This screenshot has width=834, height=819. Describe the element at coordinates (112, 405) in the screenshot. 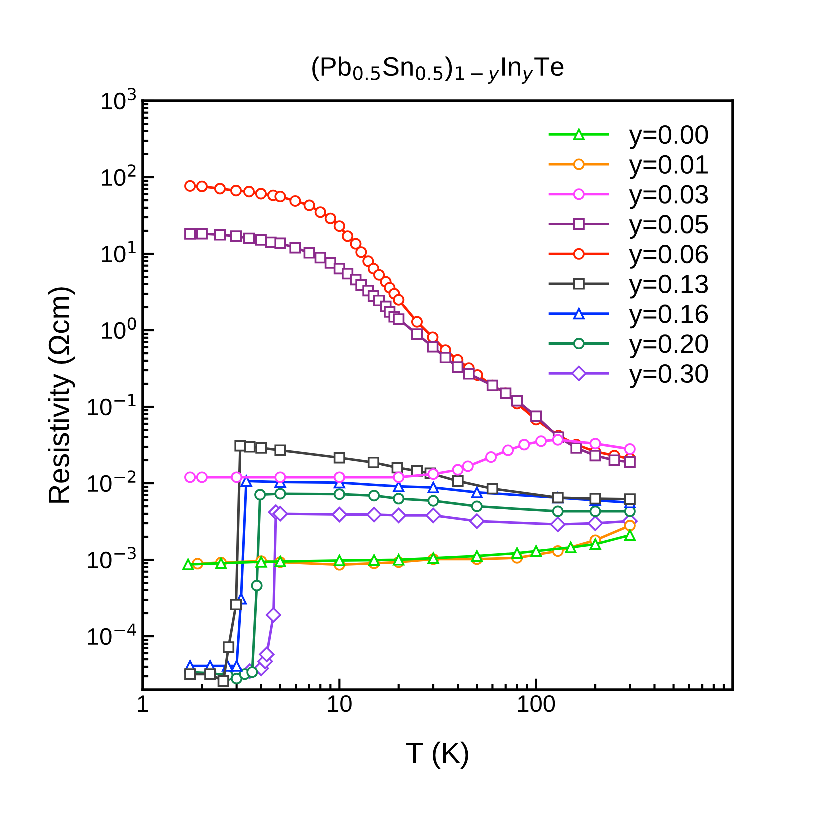

I see `y-tick-label: 10$^{−1}$` at that location.